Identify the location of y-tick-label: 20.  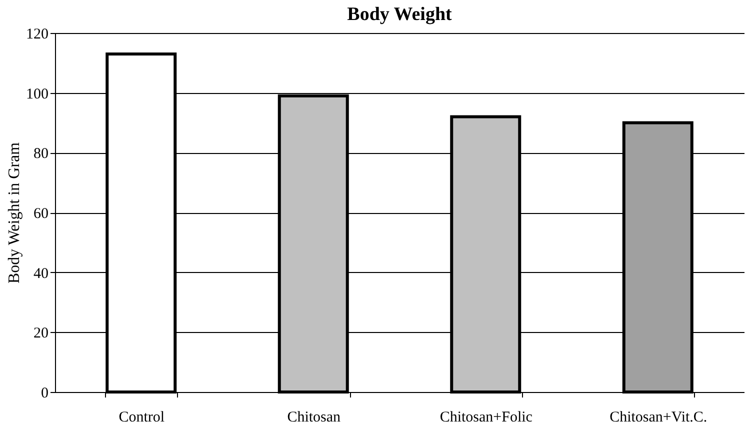
(41, 334).